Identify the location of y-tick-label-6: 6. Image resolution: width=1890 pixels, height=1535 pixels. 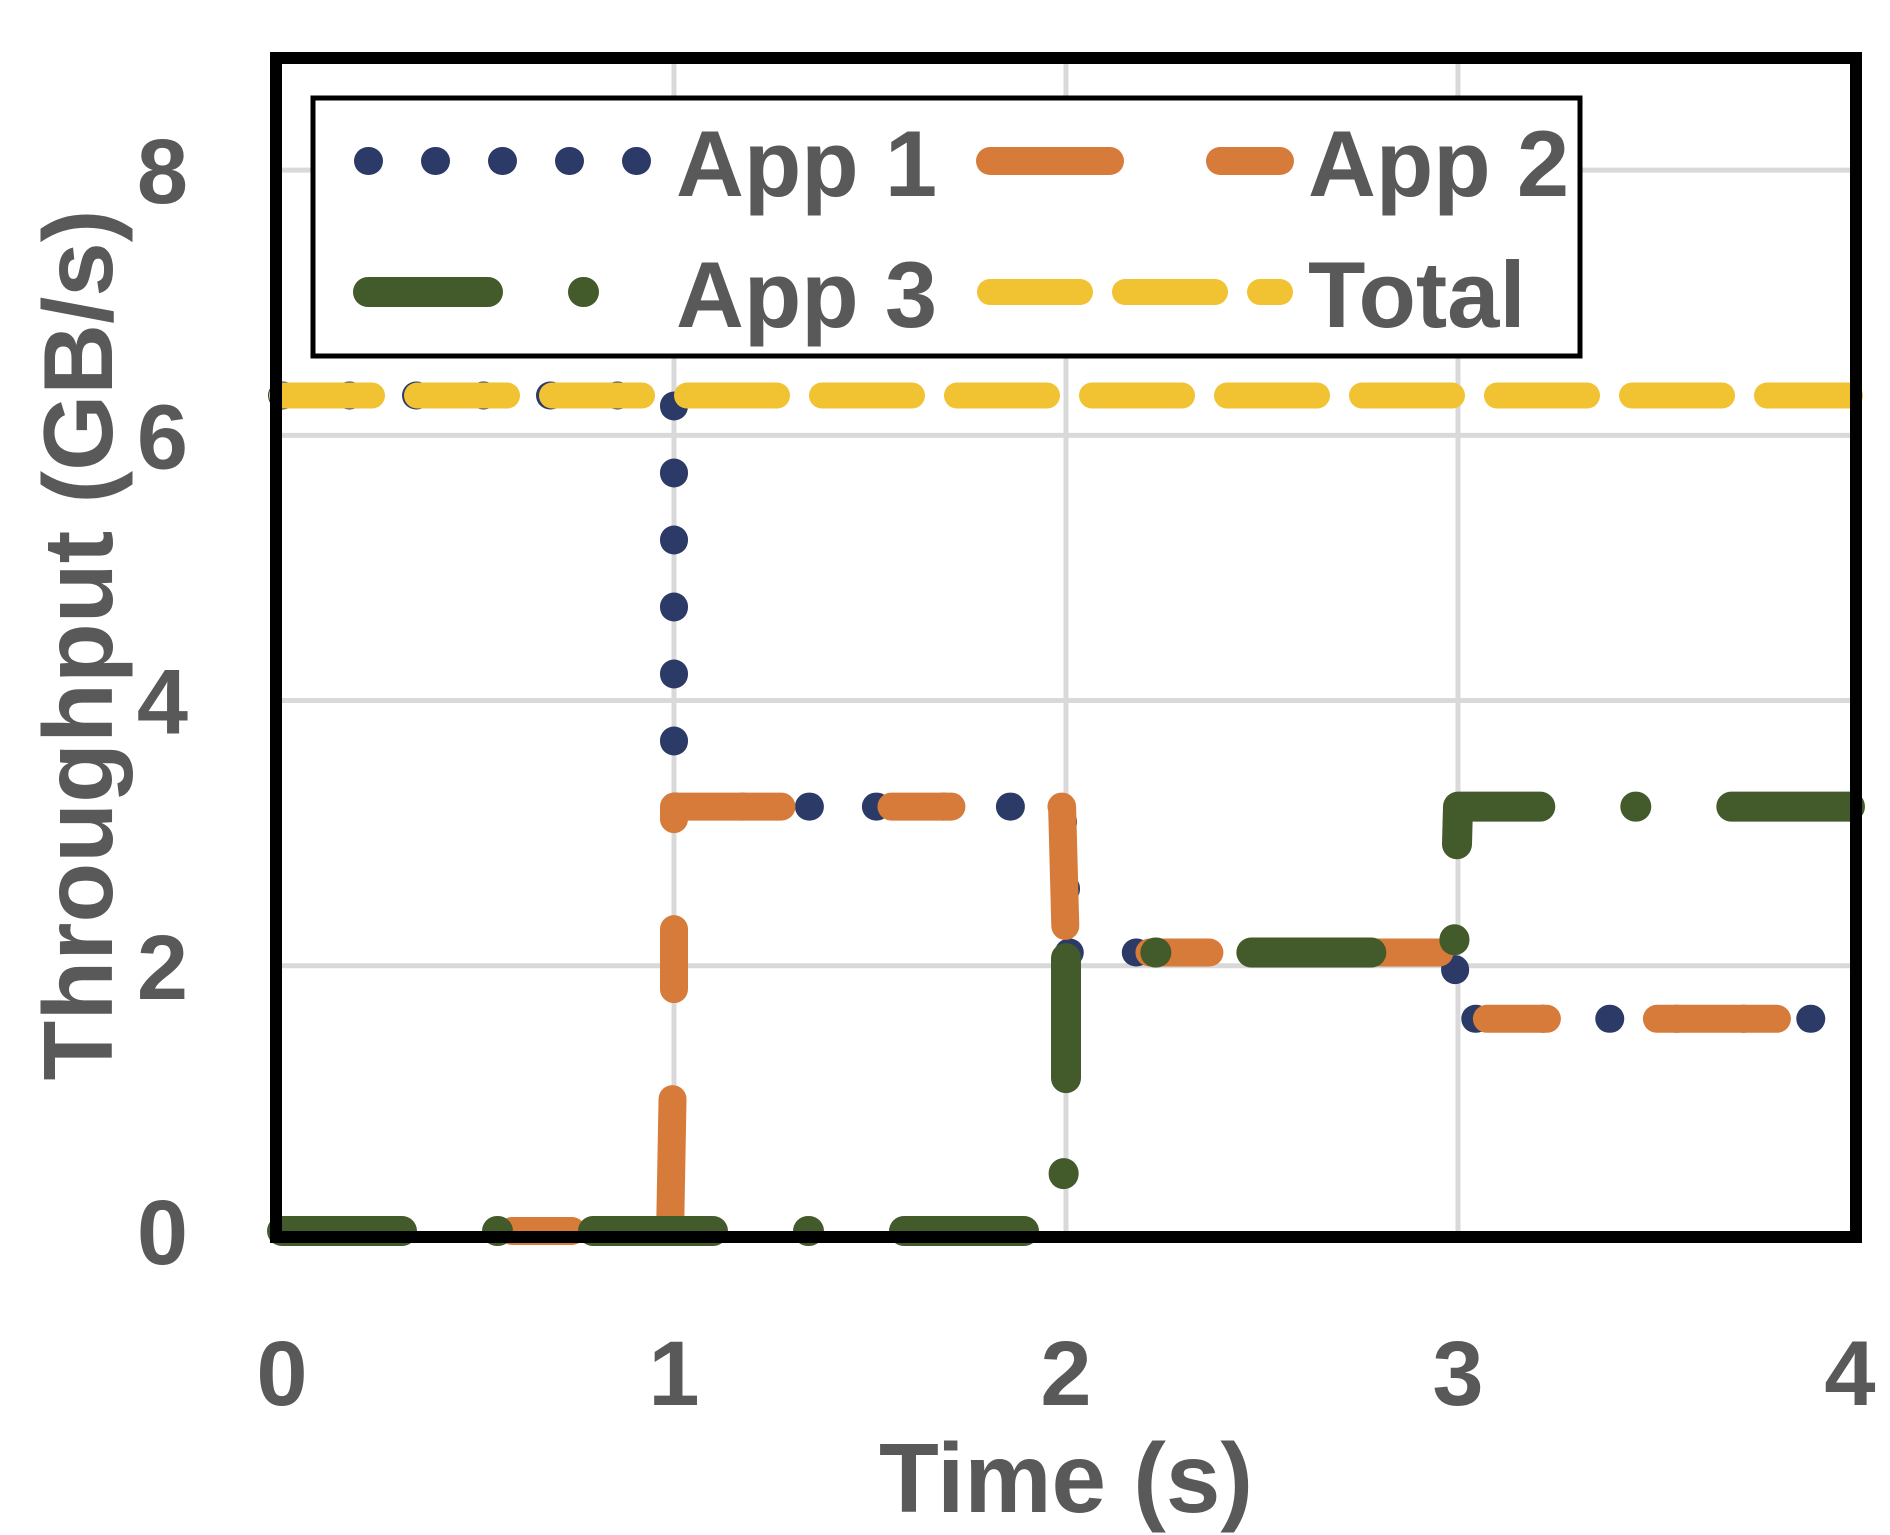
(162, 437).